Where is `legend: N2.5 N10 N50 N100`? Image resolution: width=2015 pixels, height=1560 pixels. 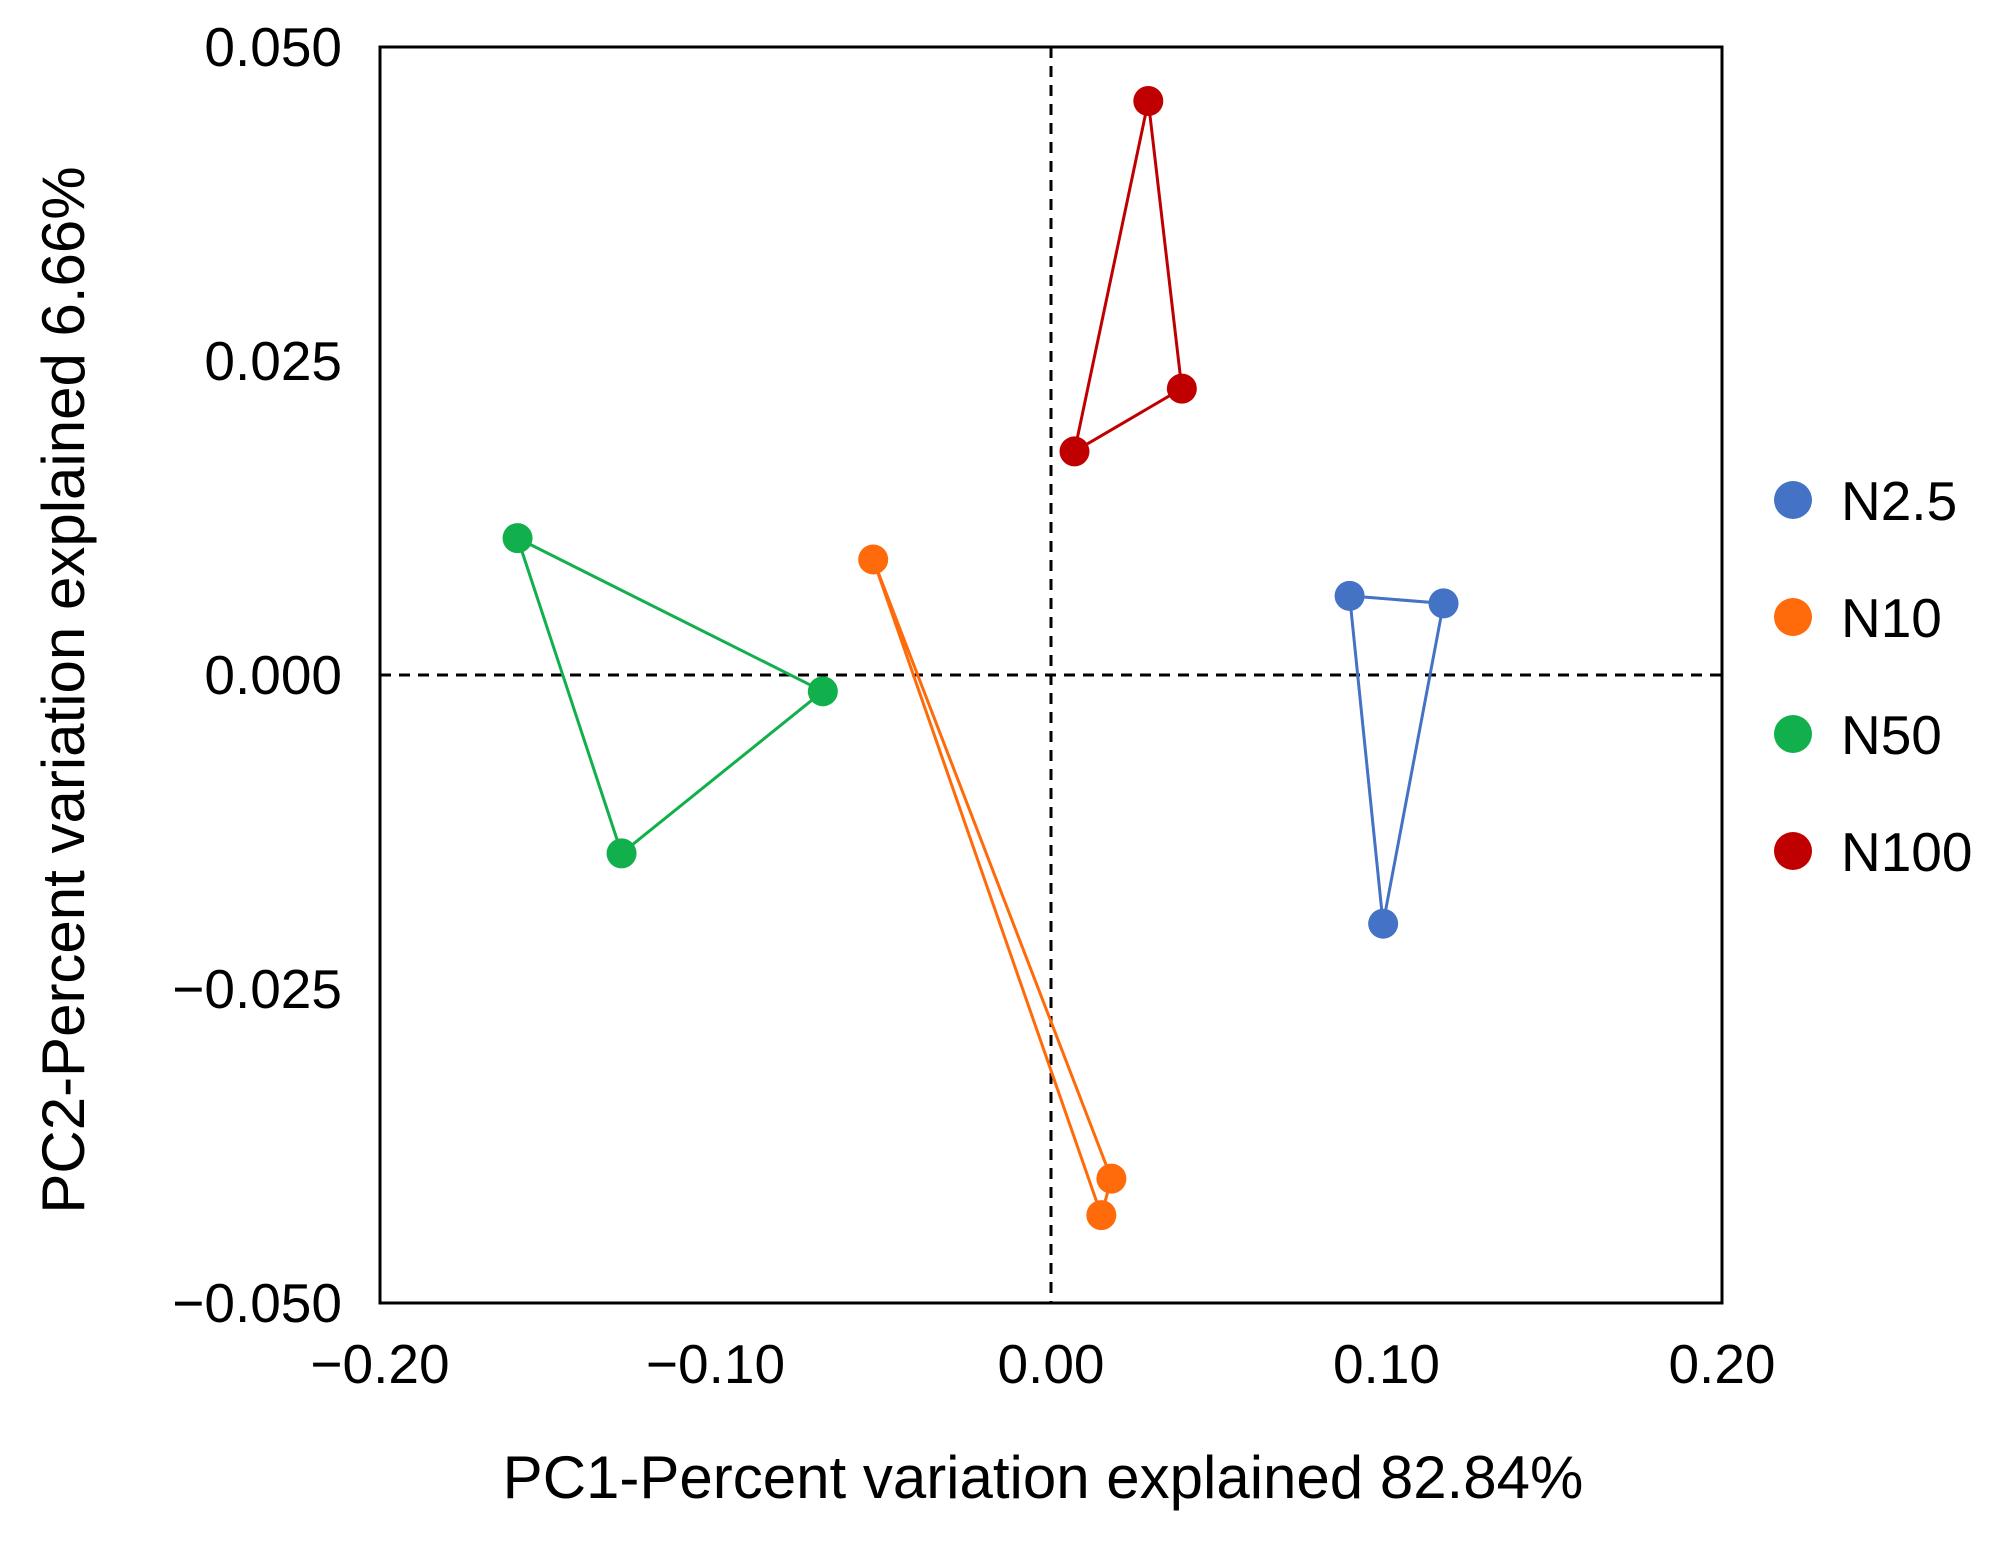
legend: N2.5 N10 N50 N100 is located at coordinates (1873, 676).